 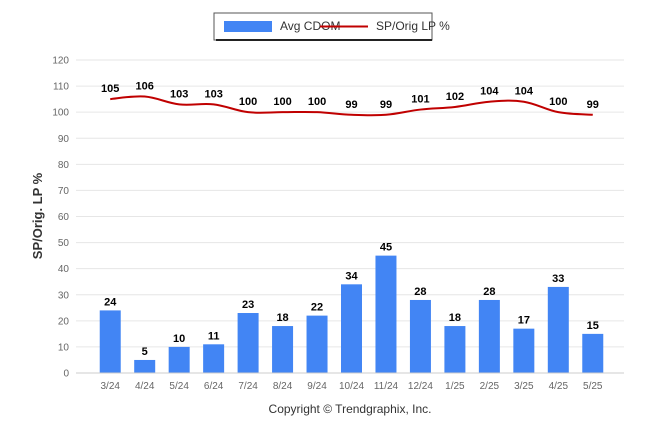 I want to click on bar-data-label: 34, so click(x=351, y=276).